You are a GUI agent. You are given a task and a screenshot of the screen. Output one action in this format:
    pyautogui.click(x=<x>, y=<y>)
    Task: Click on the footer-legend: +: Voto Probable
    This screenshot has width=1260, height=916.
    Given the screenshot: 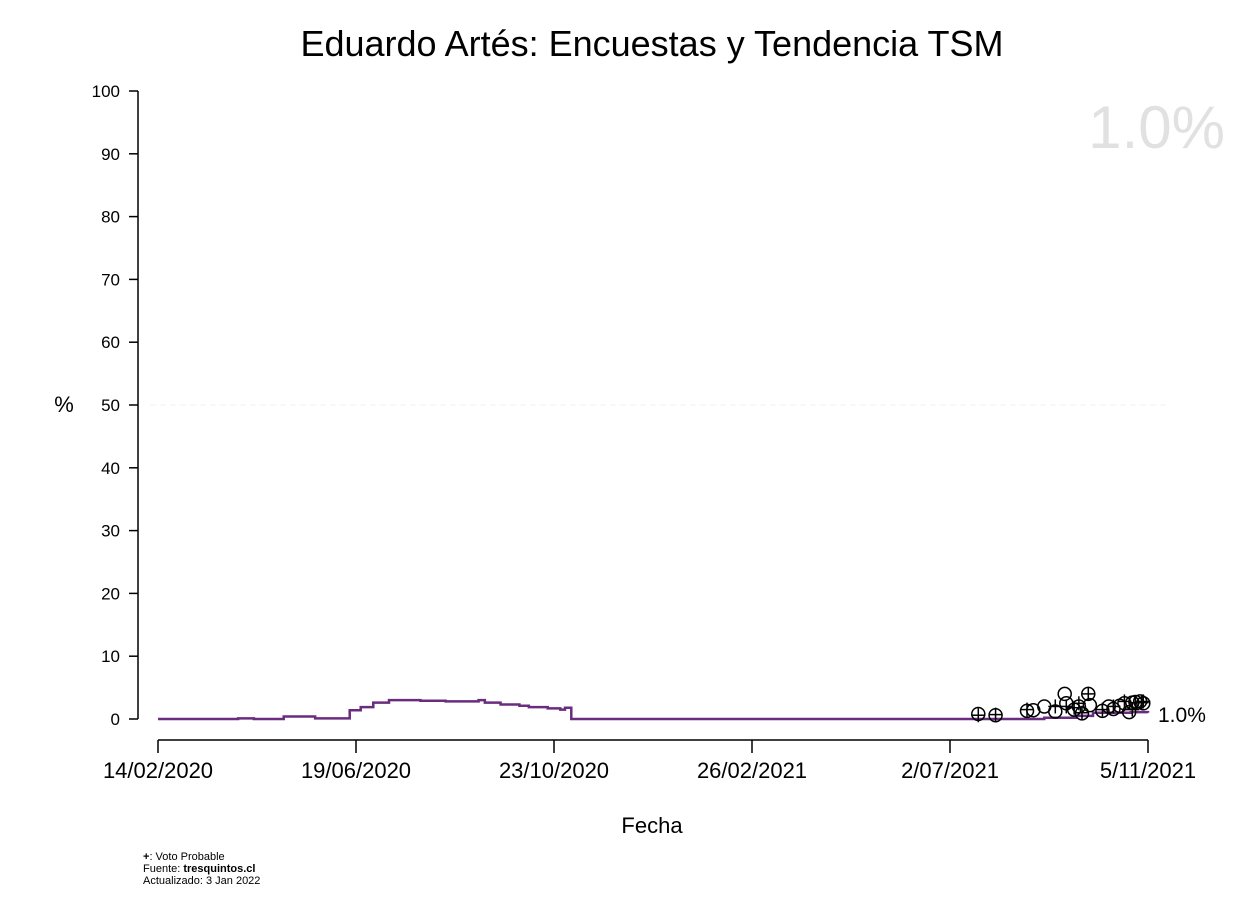 What is the action you would take?
    pyautogui.click(x=201, y=857)
    